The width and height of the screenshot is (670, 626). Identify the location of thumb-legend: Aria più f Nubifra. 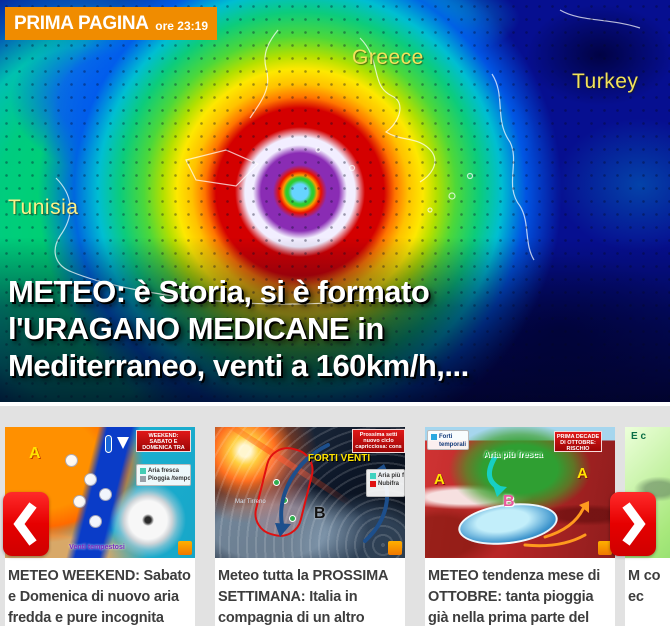
(385, 483).